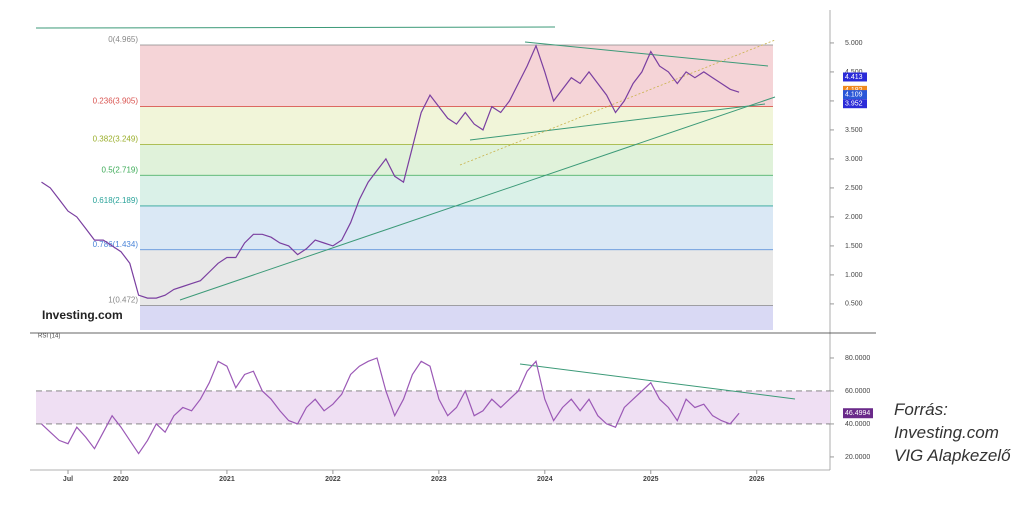 The width and height of the screenshot is (1024, 507). I want to click on rsi-band, so click(433, 407).